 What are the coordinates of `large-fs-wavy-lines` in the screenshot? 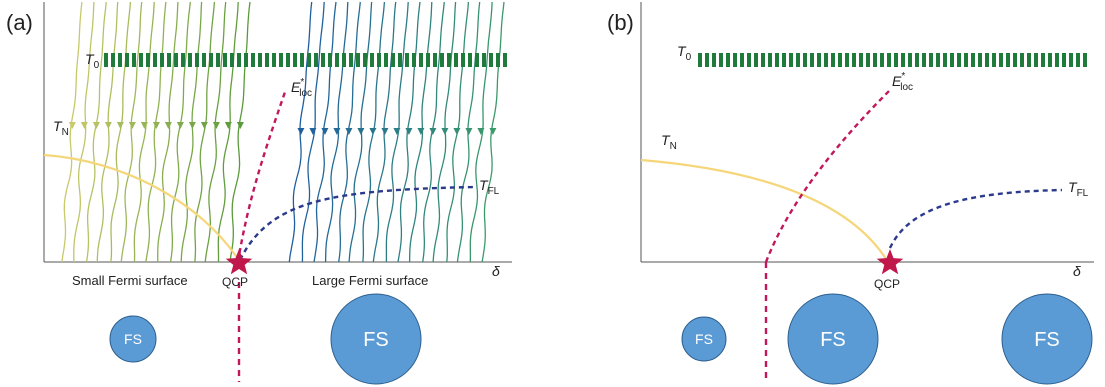 It's located at (396, 132).